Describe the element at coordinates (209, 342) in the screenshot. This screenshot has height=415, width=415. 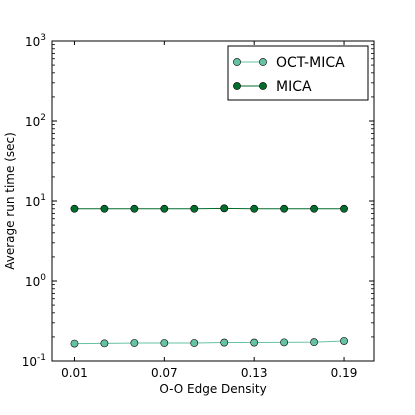
I see `series-line-oct-mica` at that location.